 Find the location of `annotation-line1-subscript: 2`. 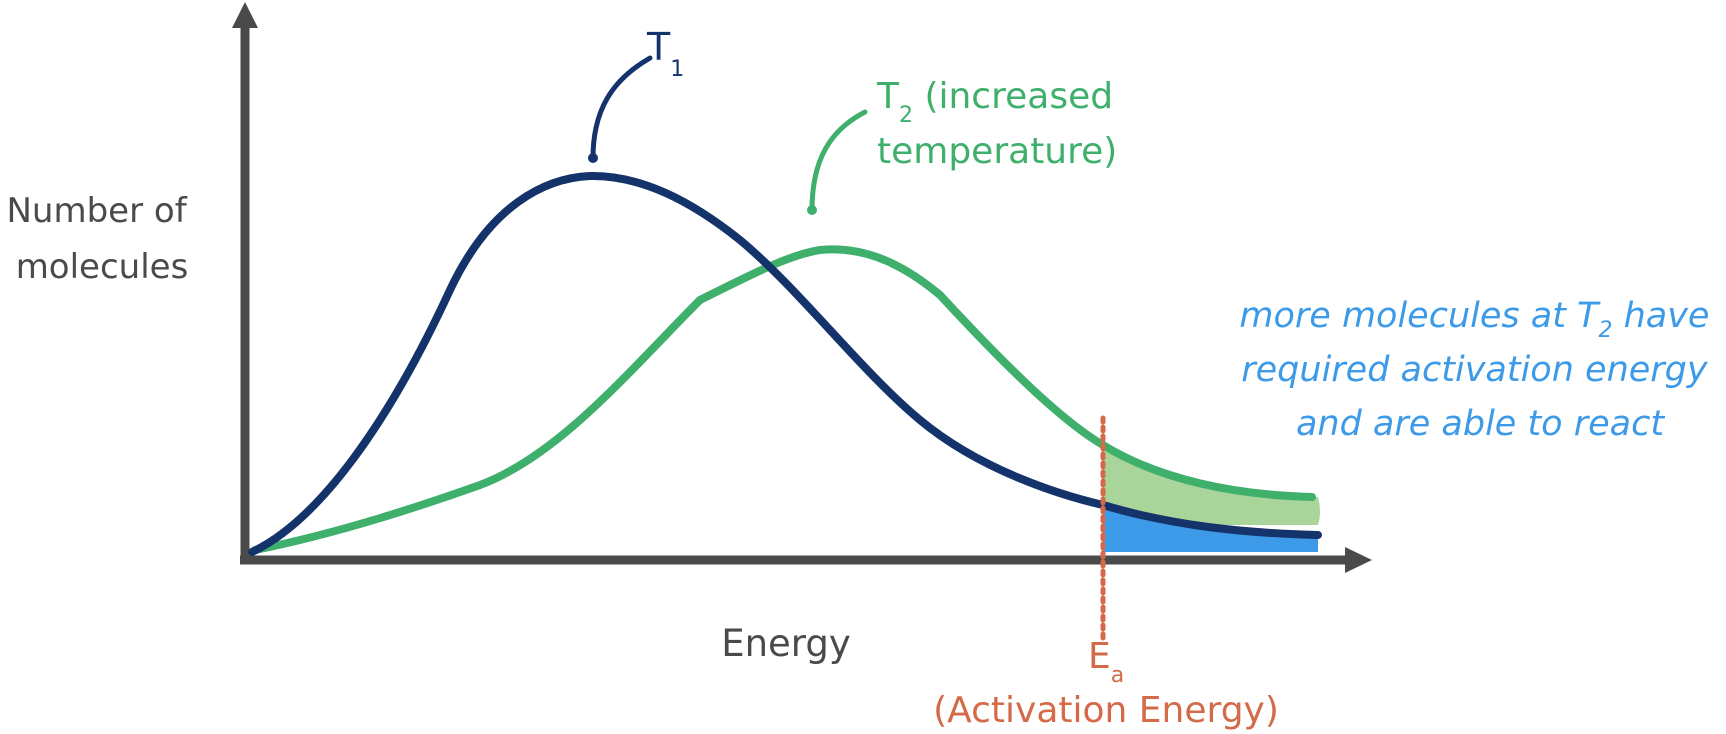

annotation-line1-subscript: 2 is located at coordinates (1605, 330).